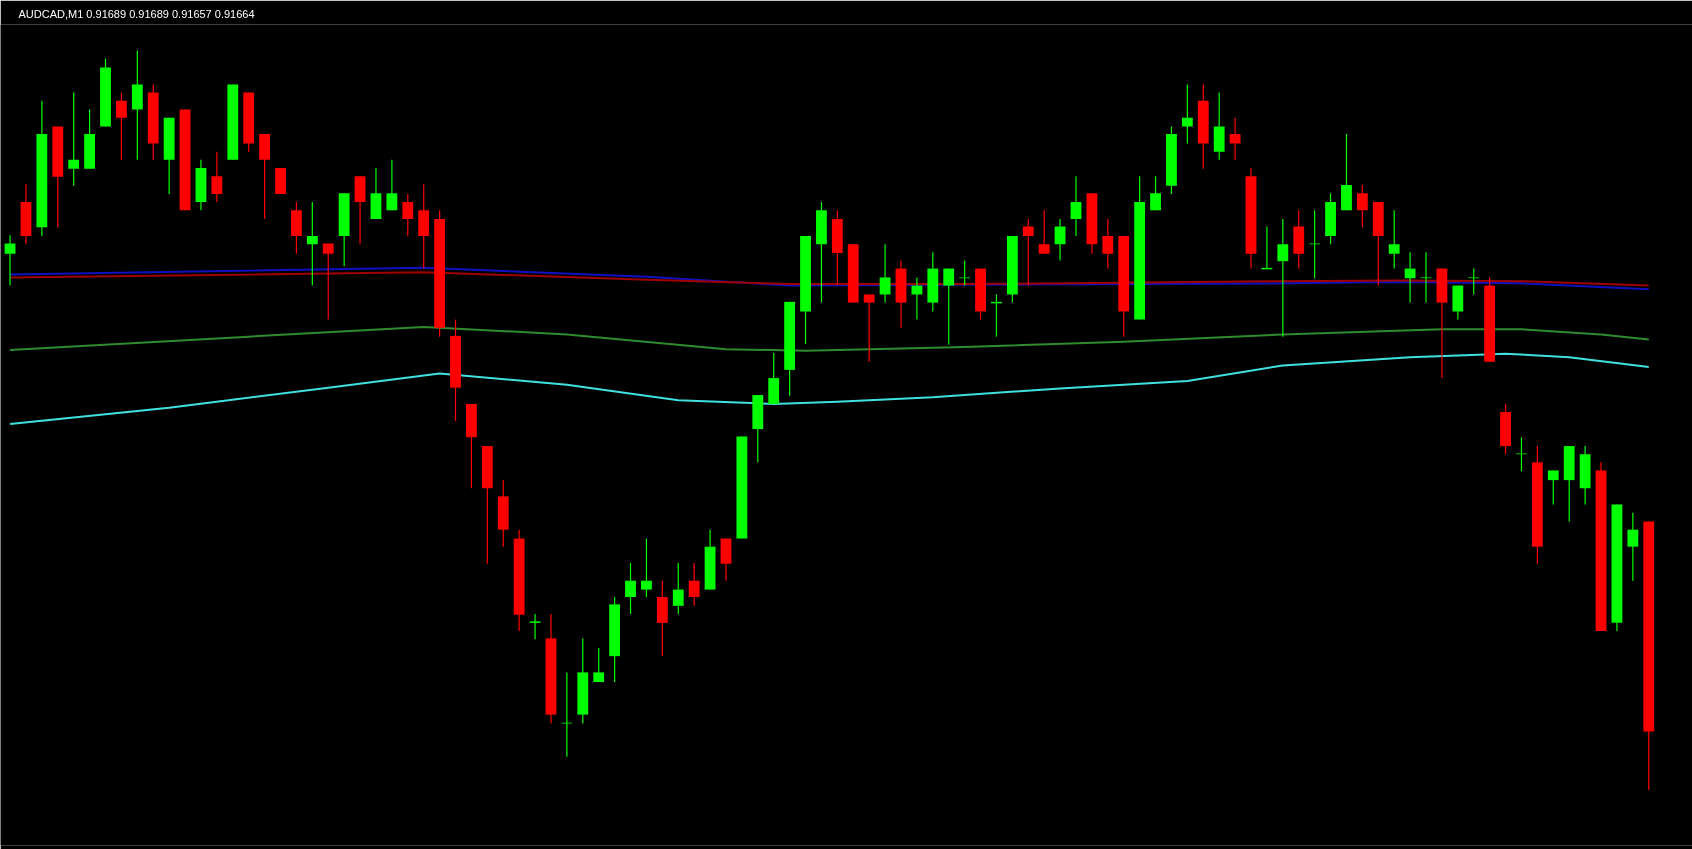  Describe the element at coordinates (136, 13) in the screenshot. I see `chart-title: AUDCAD,M1 0.91689 0.91689 0.91657 0.91664` at that location.